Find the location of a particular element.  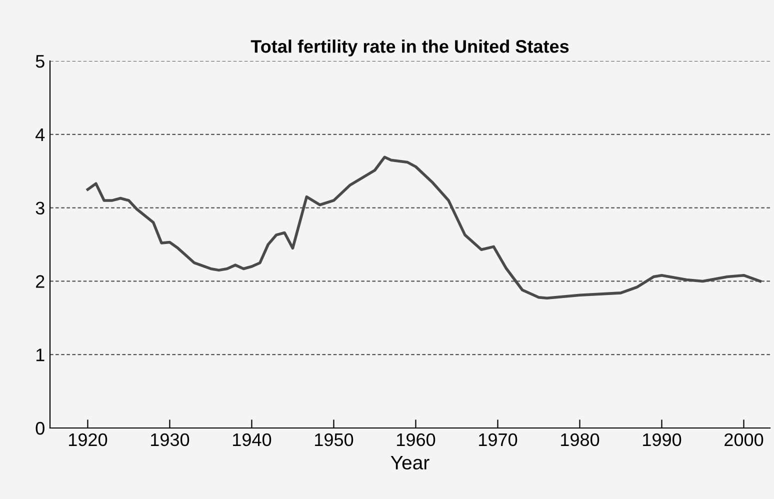

x-axis-title: Year is located at coordinates (410, 463).